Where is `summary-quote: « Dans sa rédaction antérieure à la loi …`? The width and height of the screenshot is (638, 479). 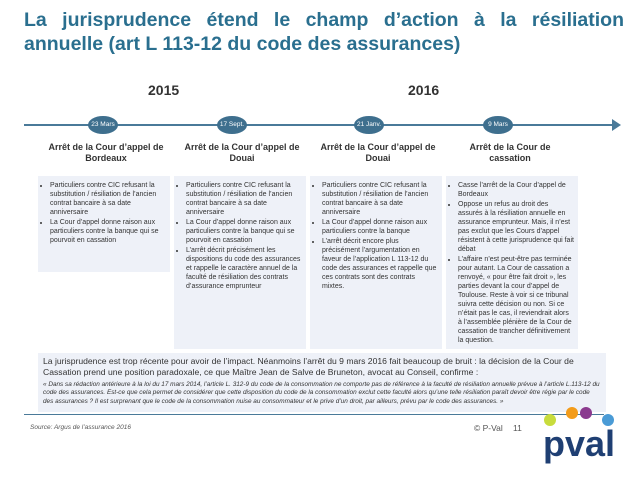 summary-quote: « Dans sa rédaction antérieure à la loi … is located at coordinates (321, 393).